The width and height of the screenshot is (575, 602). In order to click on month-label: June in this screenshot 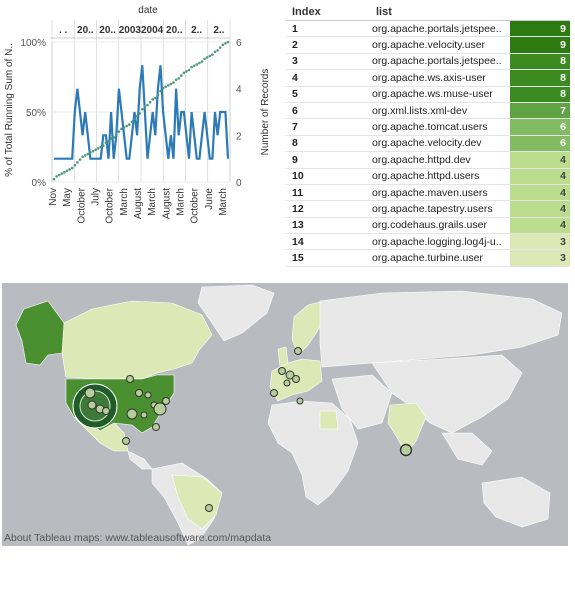, I will do `click(209, 199)`.